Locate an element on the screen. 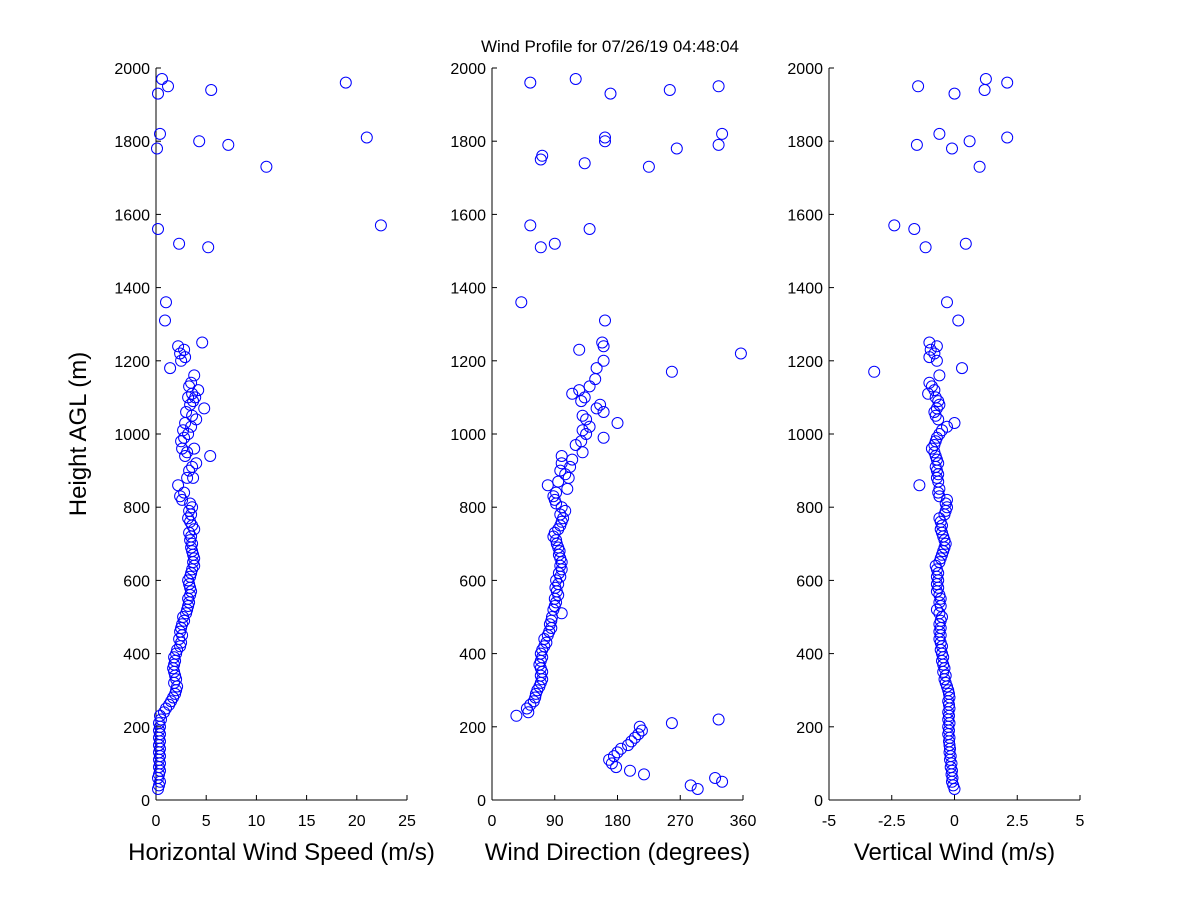 This screenshot has height=900, width=1200. x-tick-label: 25 is located at coordinates (407, 821).